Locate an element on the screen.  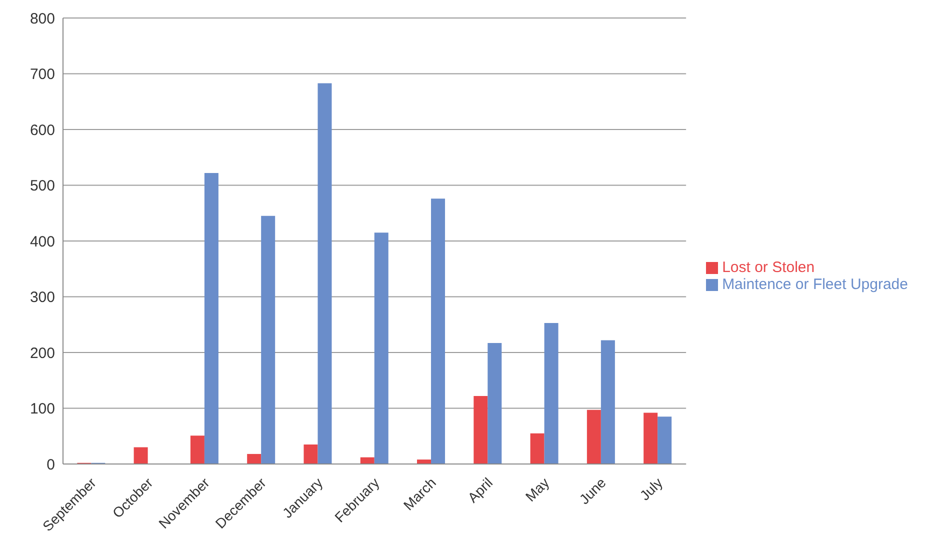
y-tick-label: 0 is located at coordinates (50, 465).